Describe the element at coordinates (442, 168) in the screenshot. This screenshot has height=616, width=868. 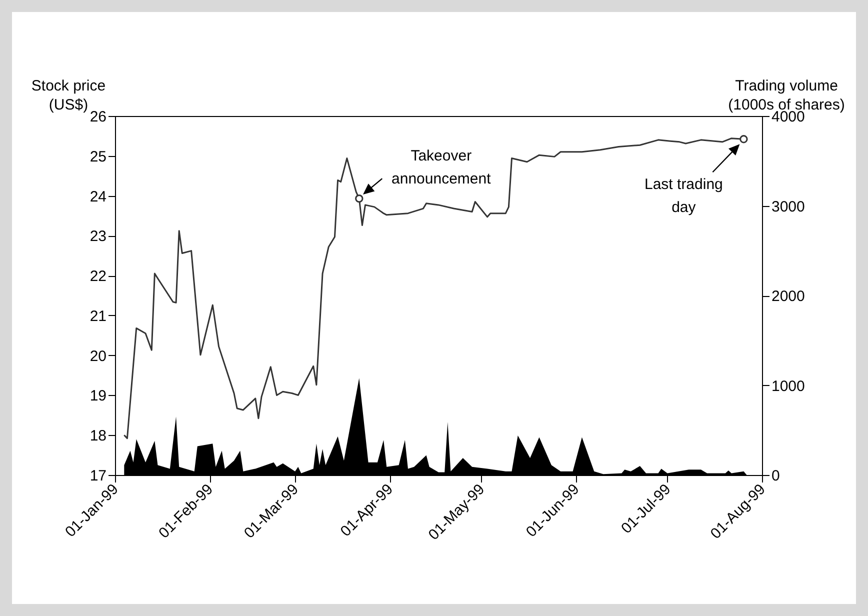
I see `annotation: Takeover announcement` at that location.